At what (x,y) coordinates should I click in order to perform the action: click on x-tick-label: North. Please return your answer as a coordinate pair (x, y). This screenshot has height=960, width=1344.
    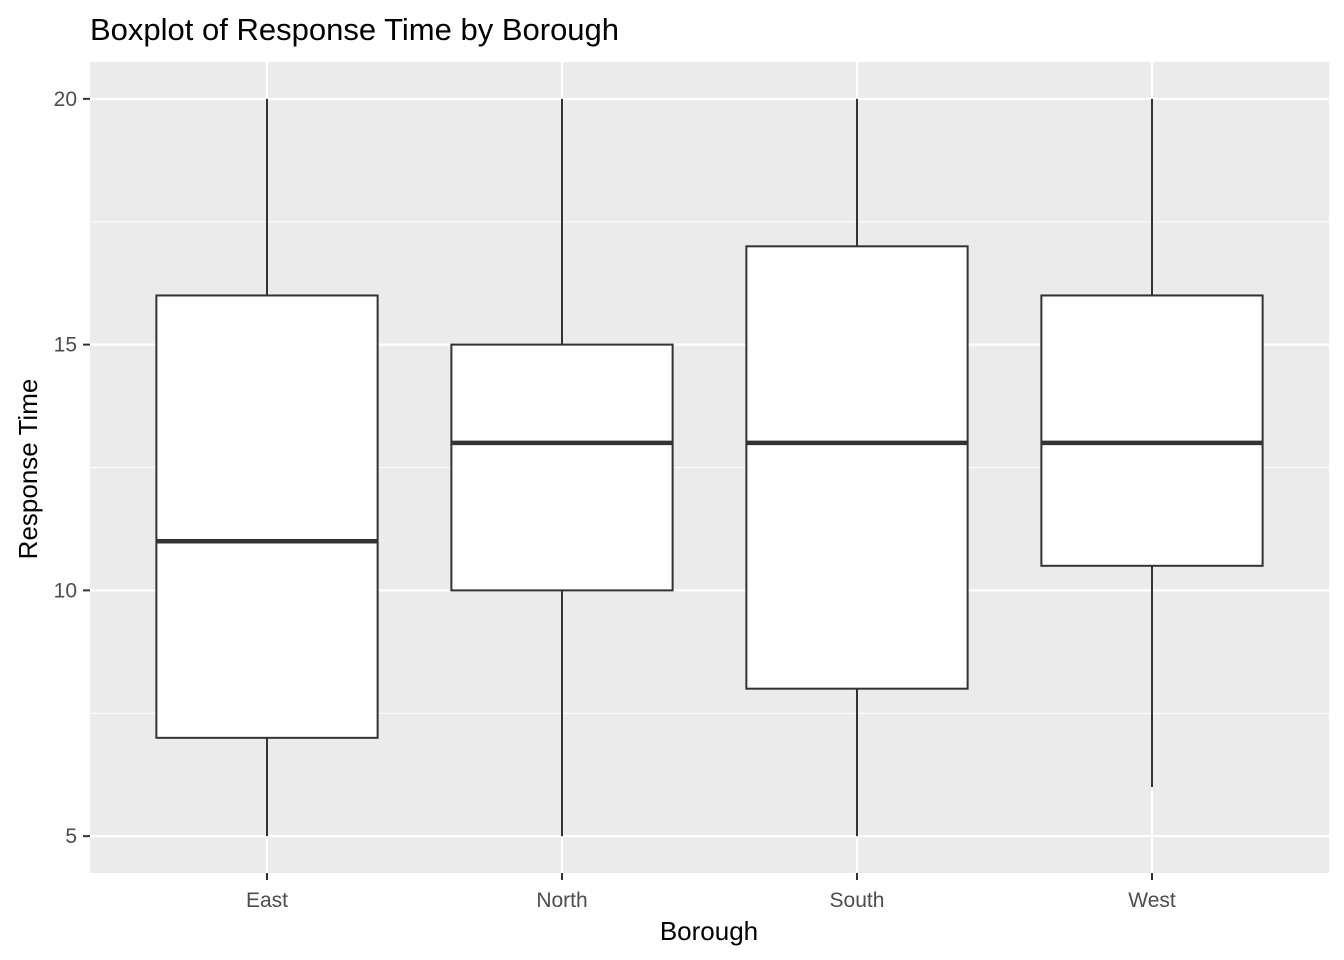
    Looking at the image, I should click on (561, 900).